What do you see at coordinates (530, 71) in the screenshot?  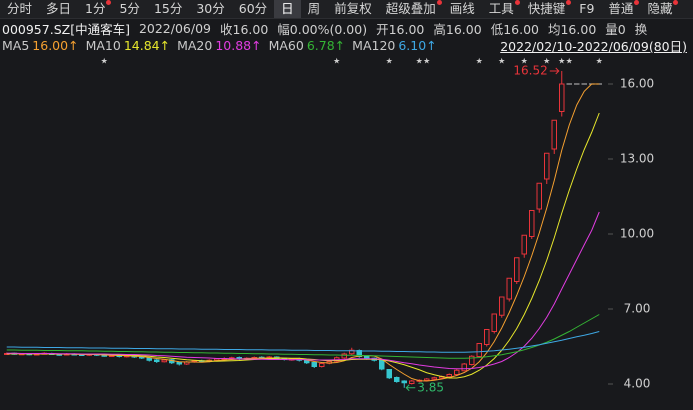 I see `high-annotation: 16.52` at bounding box center [530, 71].